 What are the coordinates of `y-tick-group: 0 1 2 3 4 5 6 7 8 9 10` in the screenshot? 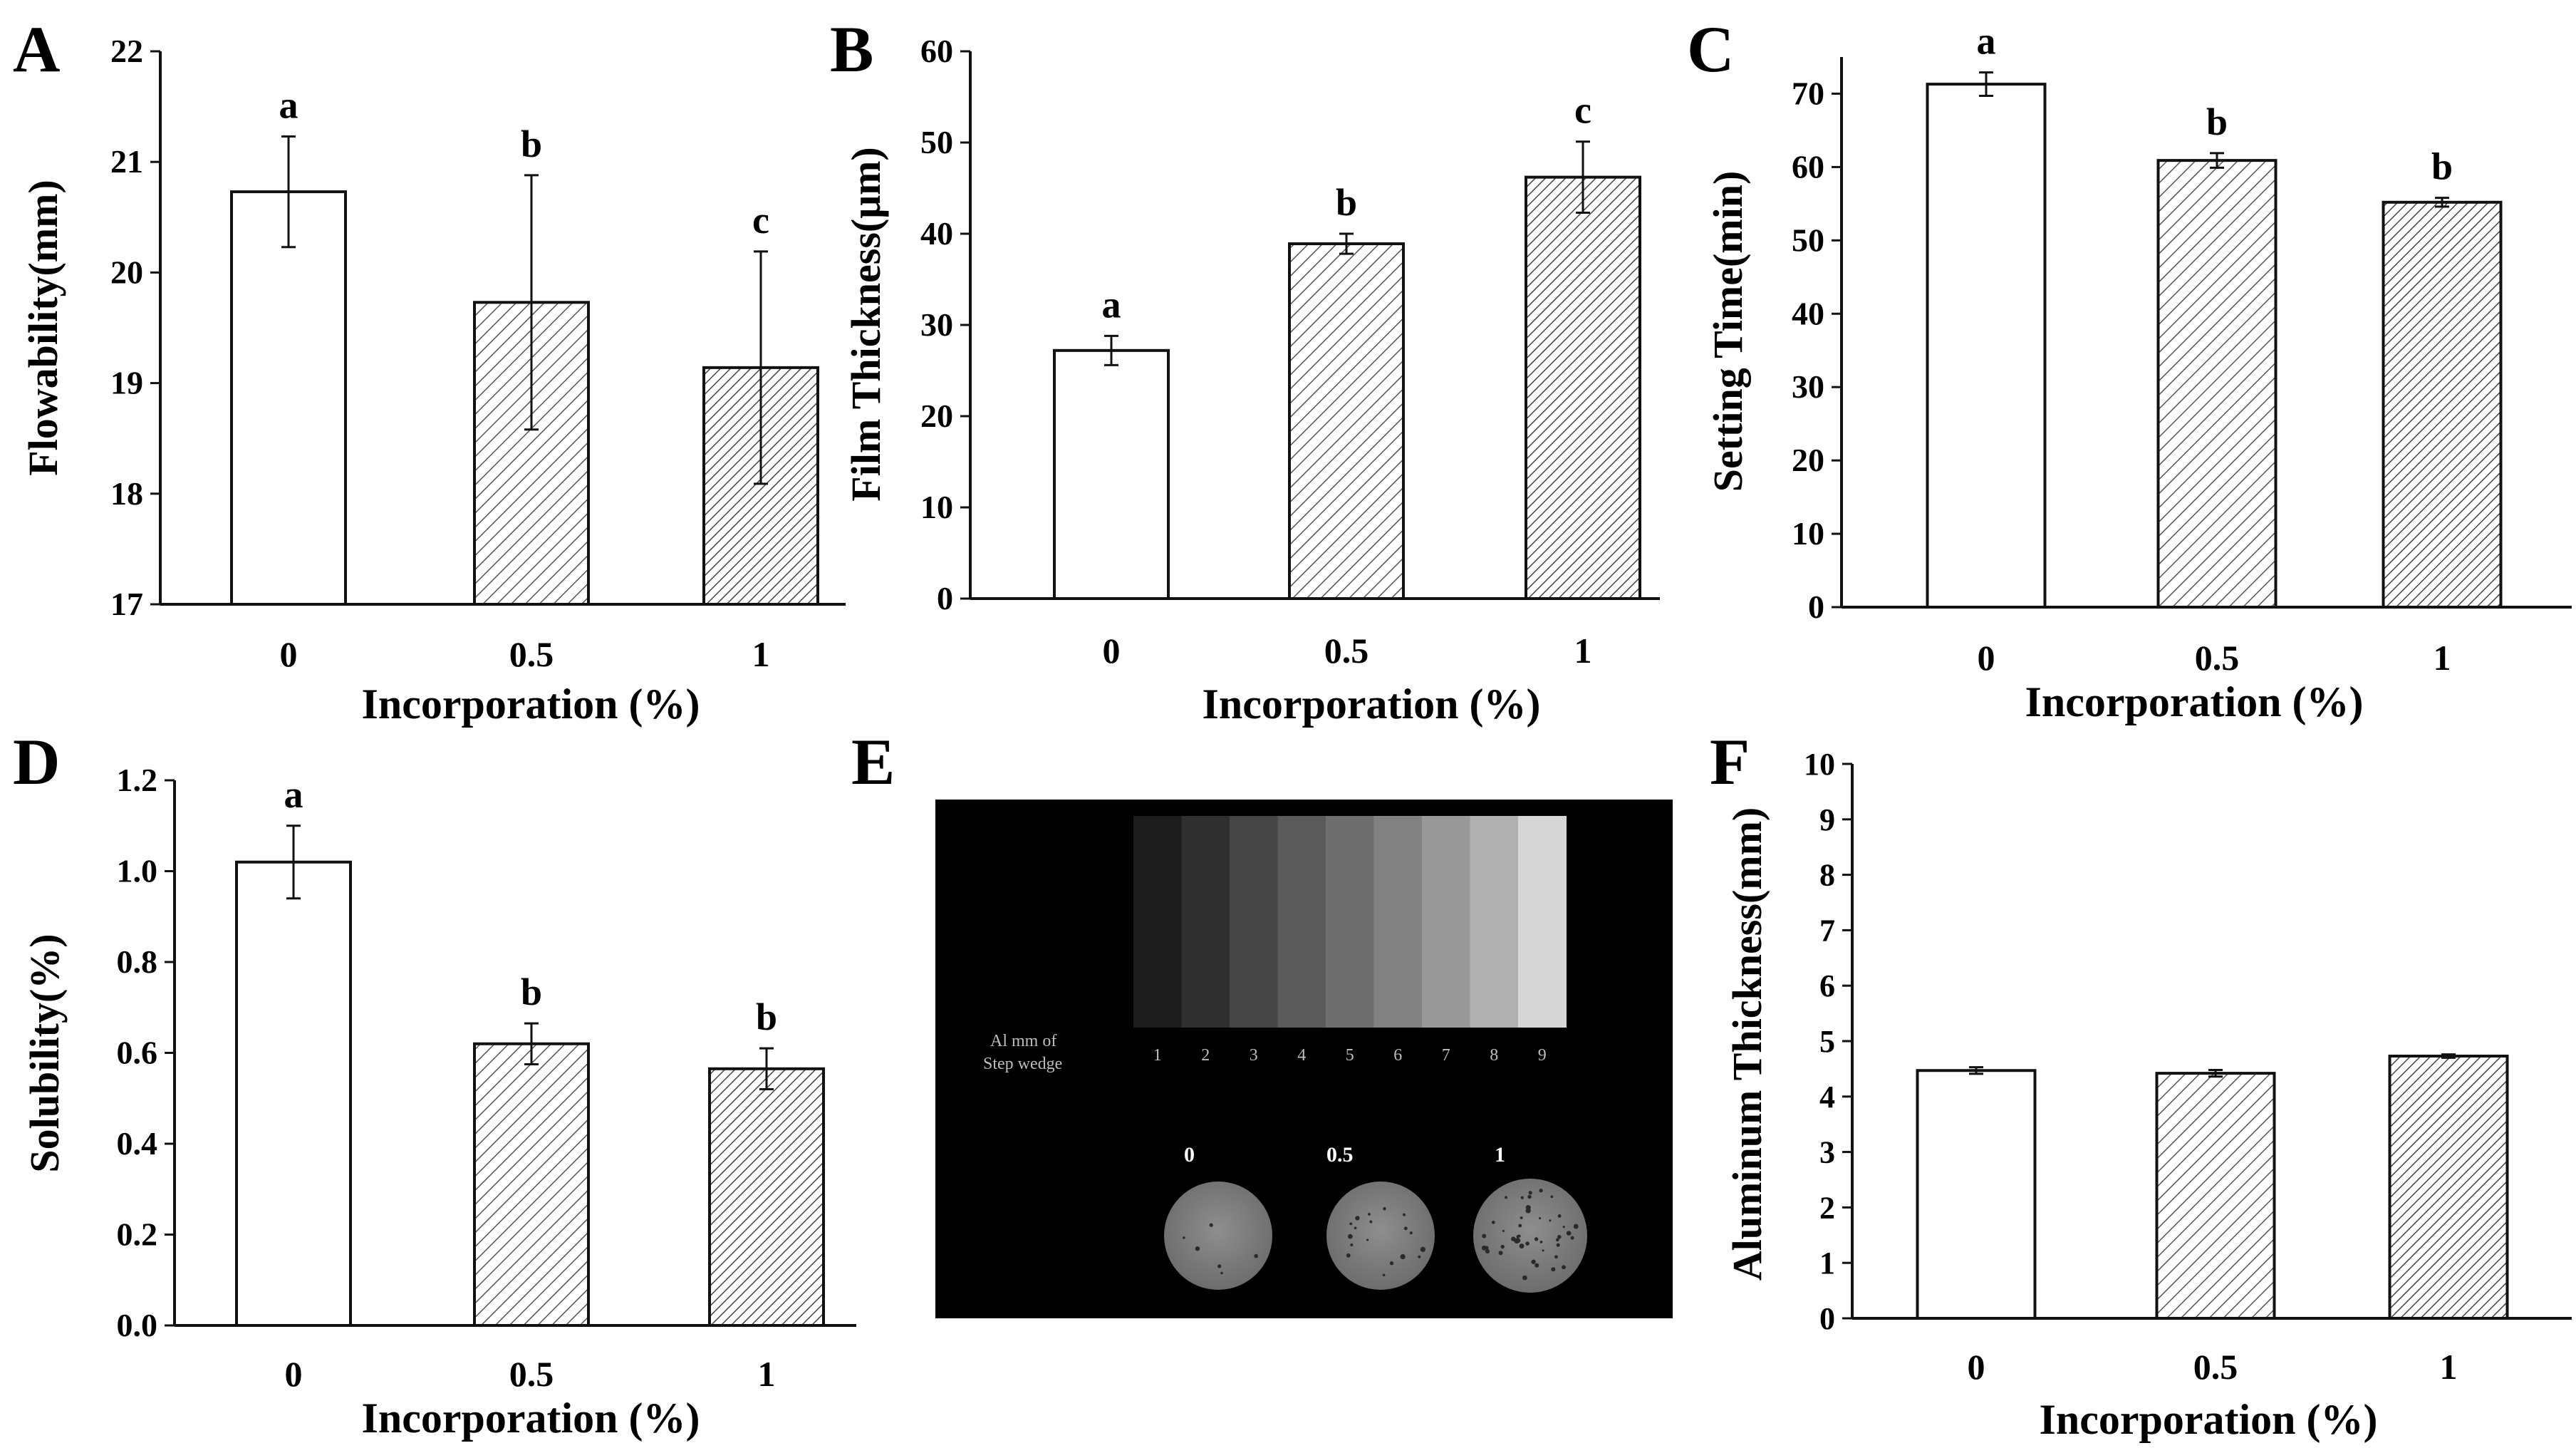 It's located at (1828, 1041).